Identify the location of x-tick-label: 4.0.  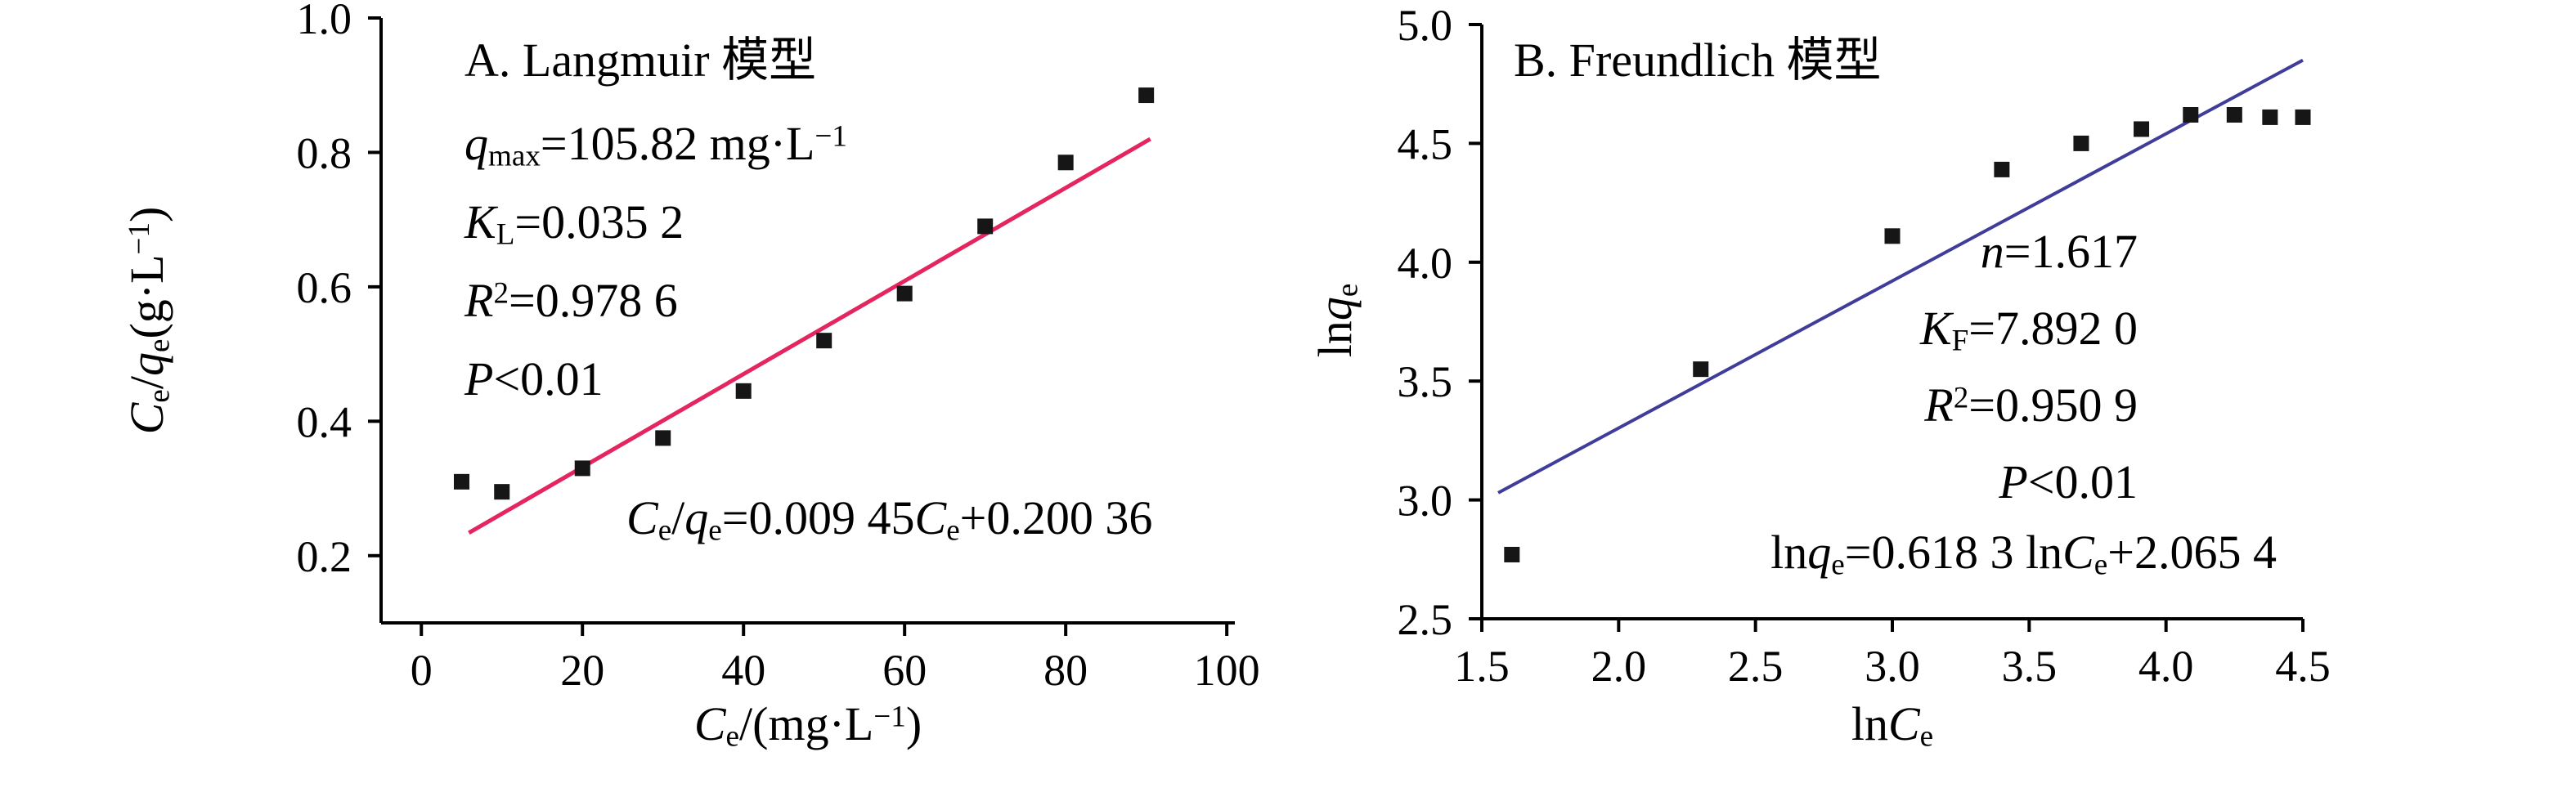
(2166, 666).